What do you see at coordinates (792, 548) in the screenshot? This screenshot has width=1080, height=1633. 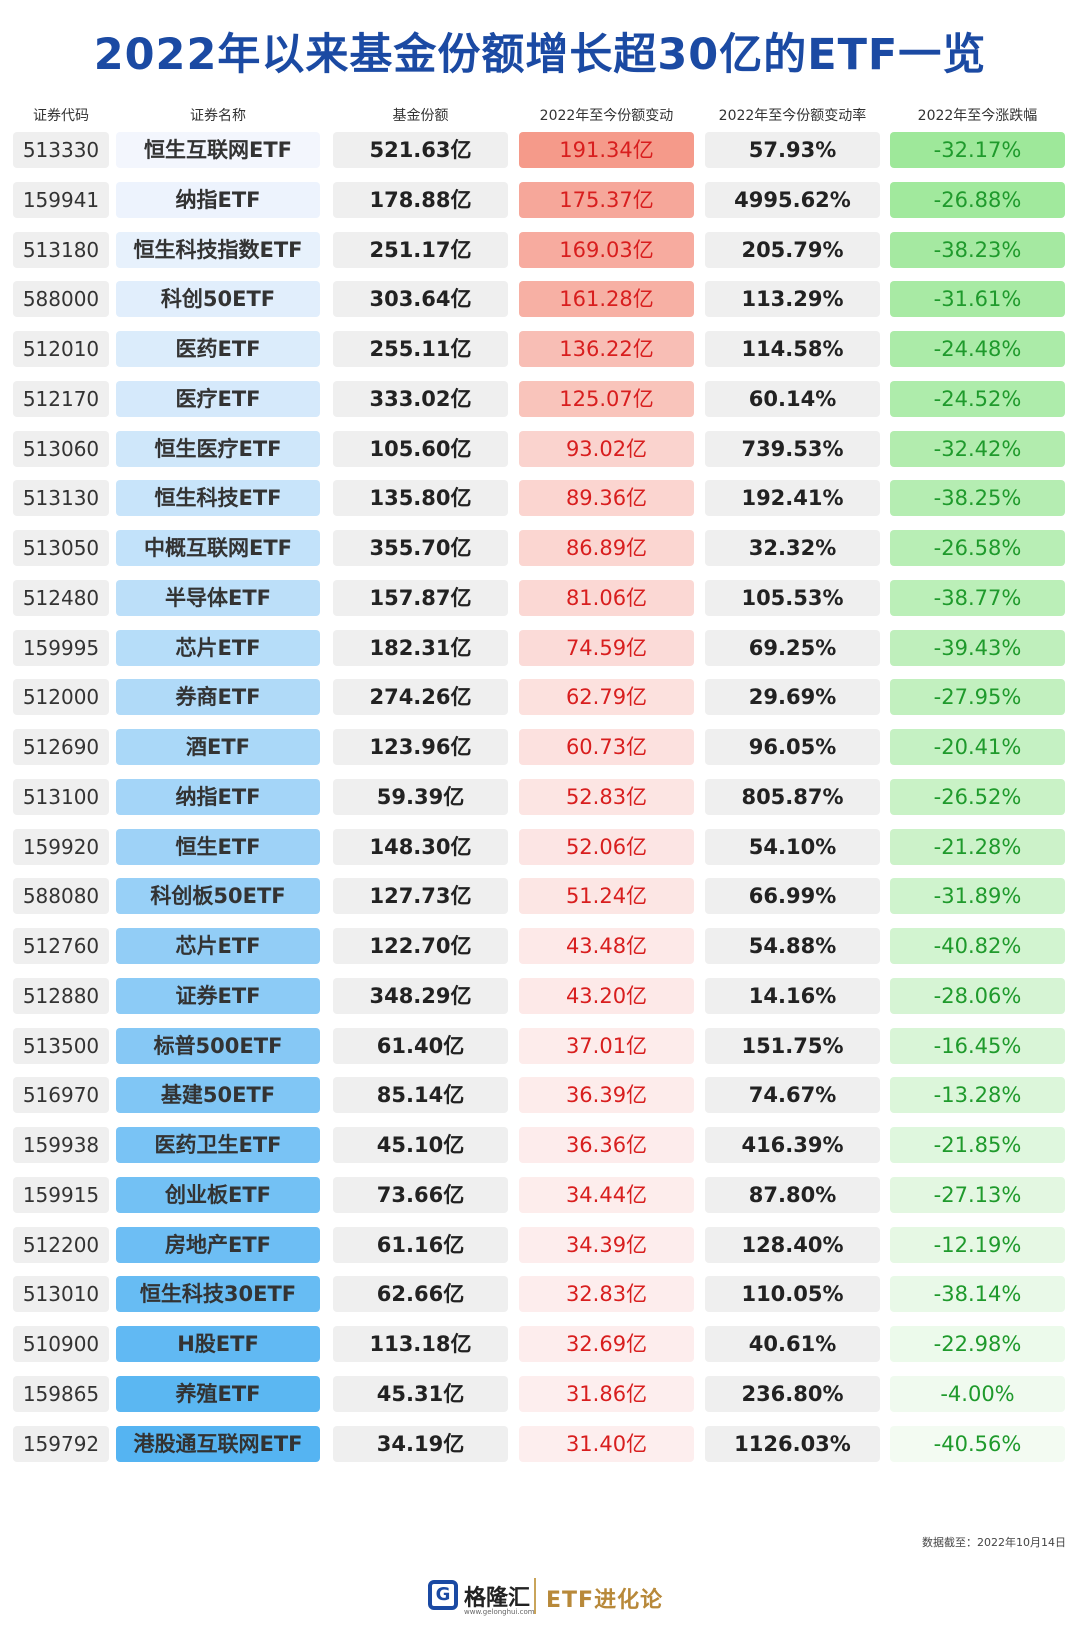 I see `cell-share-change-rate: 32.32%` at bounding box center [792, 548].